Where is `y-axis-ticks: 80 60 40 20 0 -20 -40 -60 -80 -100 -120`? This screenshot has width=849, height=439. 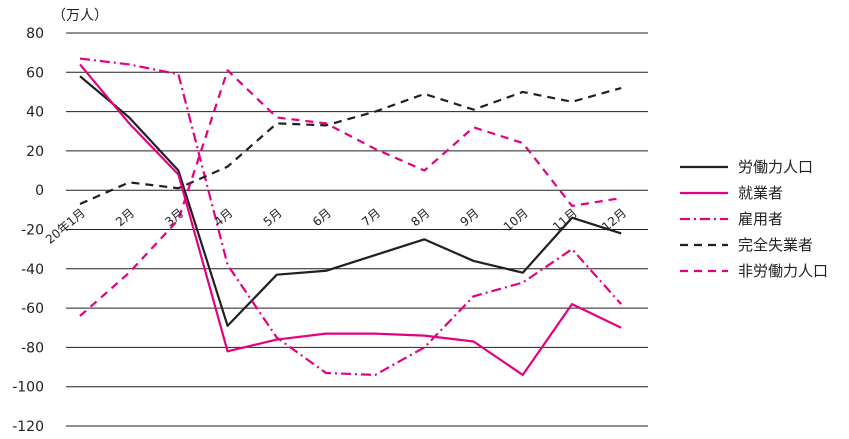
y-axis-ticks: 80 60 40 20 0 -20 -40 -60 -80 -100 -120 is located at coordinates (28, 230).